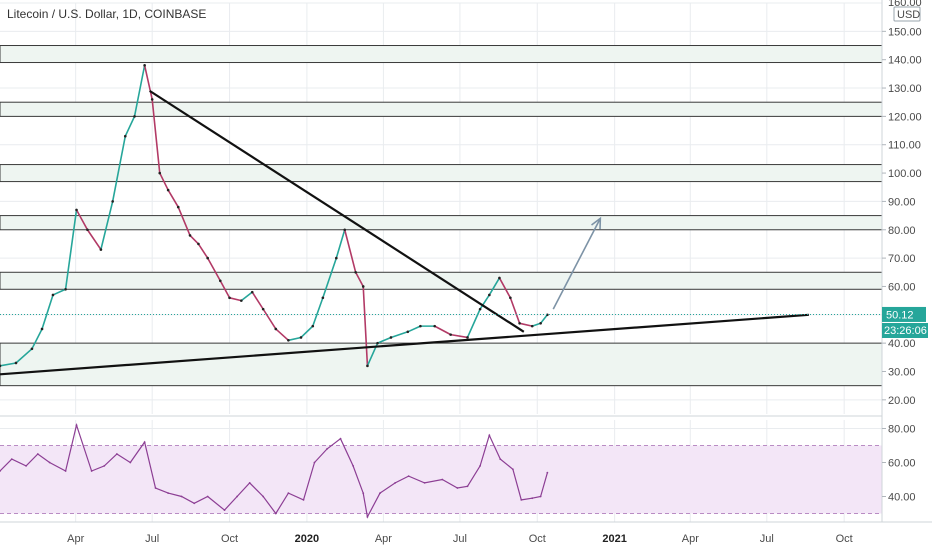 This screenshot has width=932, height=550. Describe the element at coordinates (307, 539) in the screenshot. I see `time-tick-label-3: 2020` at that location.